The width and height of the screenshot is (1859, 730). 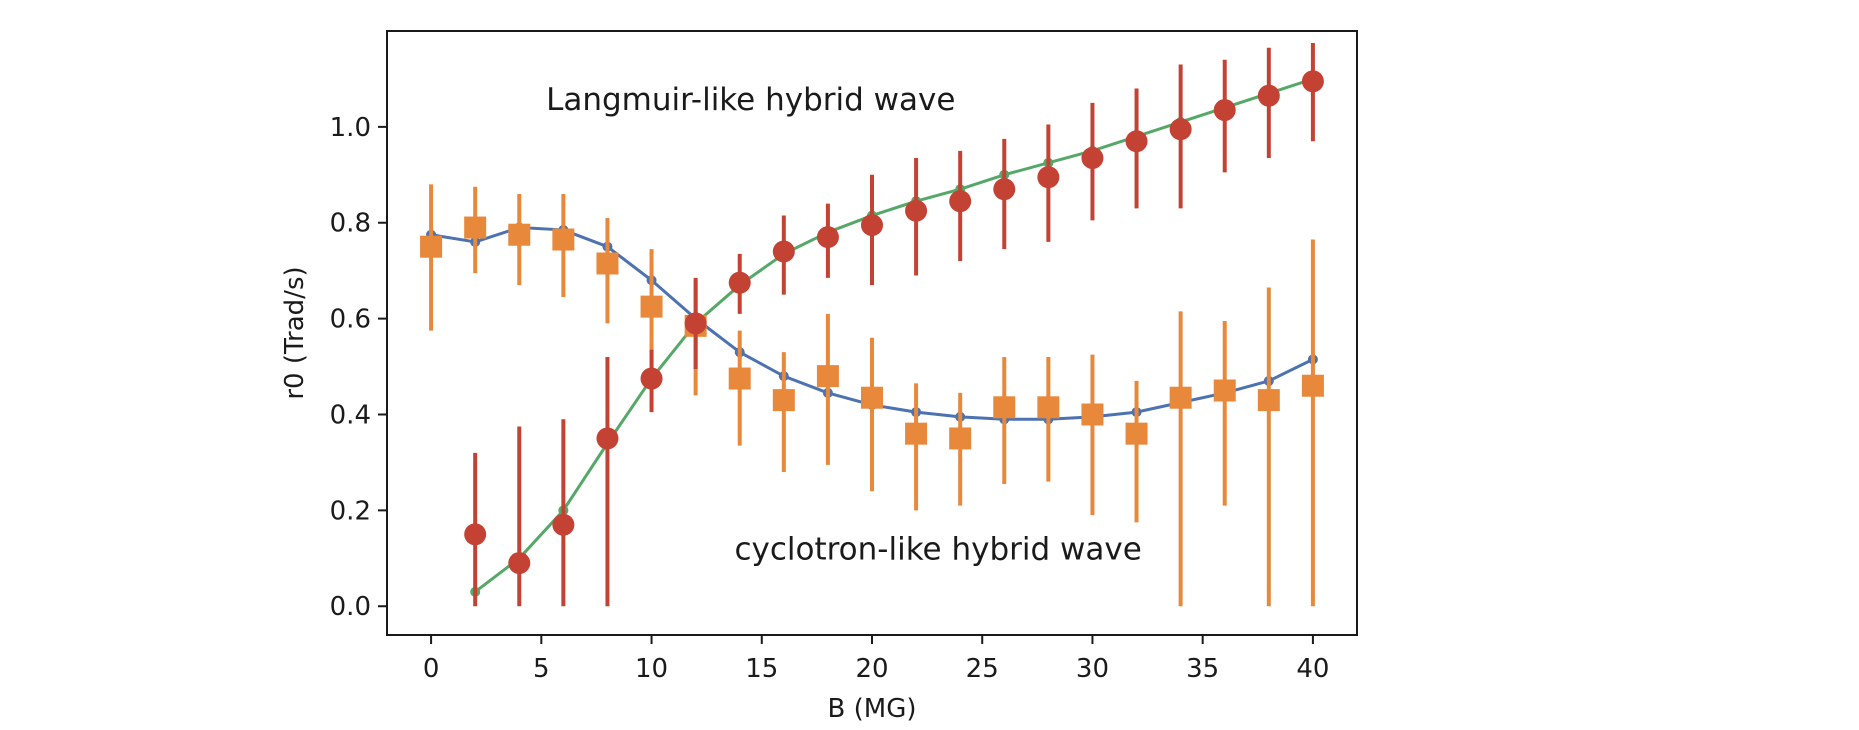 What do you see at coordinates (541, 669) in the screenshot?
I see `x-tick-label: 5` at bounding box center [541, 669].